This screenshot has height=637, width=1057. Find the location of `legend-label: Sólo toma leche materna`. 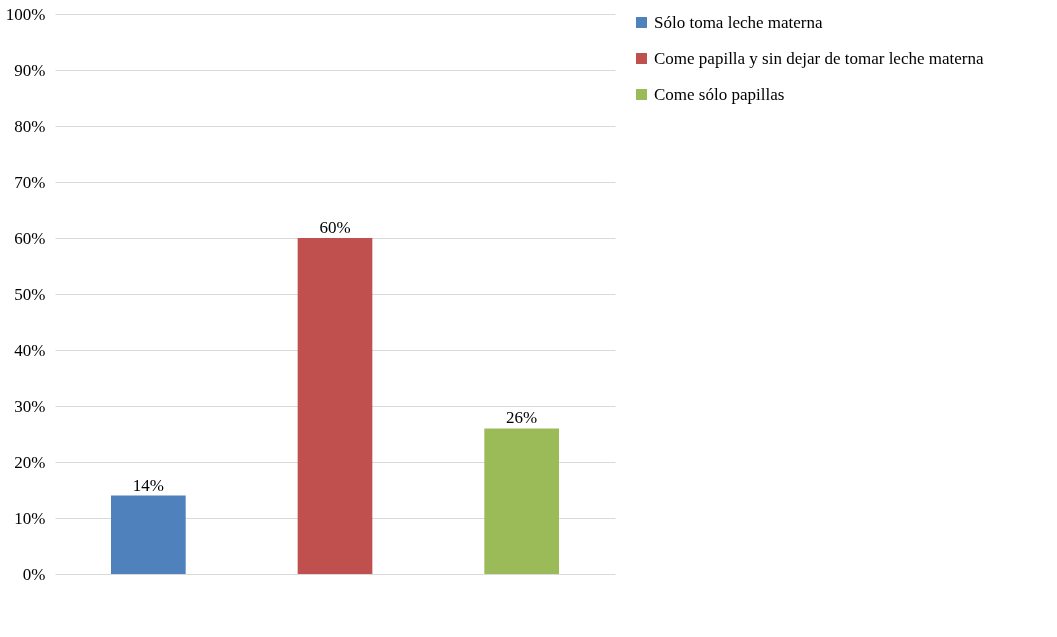

legend-label: Sólo toma leche materna is located at coordinates (738, 22).